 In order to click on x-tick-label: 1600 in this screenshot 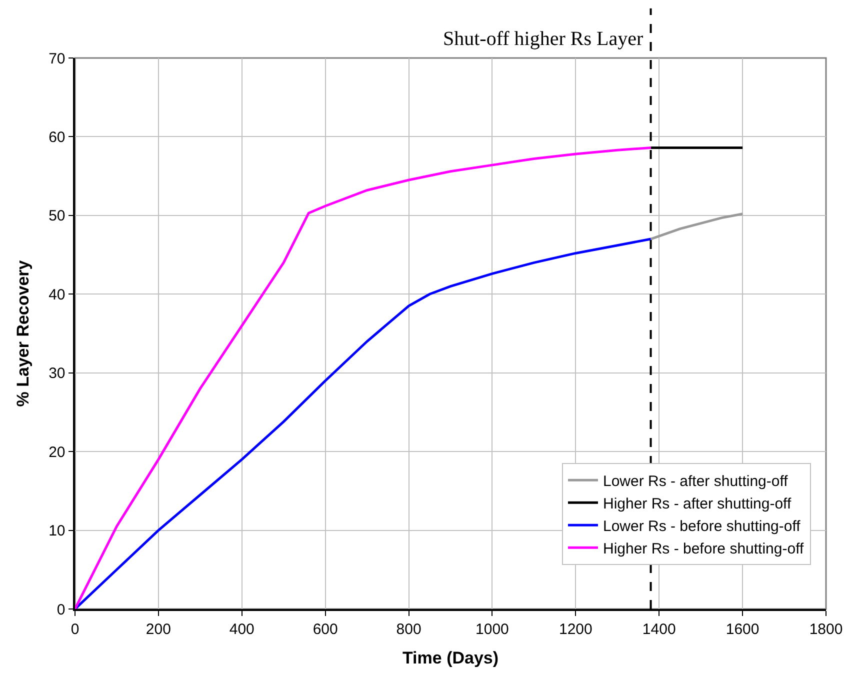, I will do `click(743, 629)`.